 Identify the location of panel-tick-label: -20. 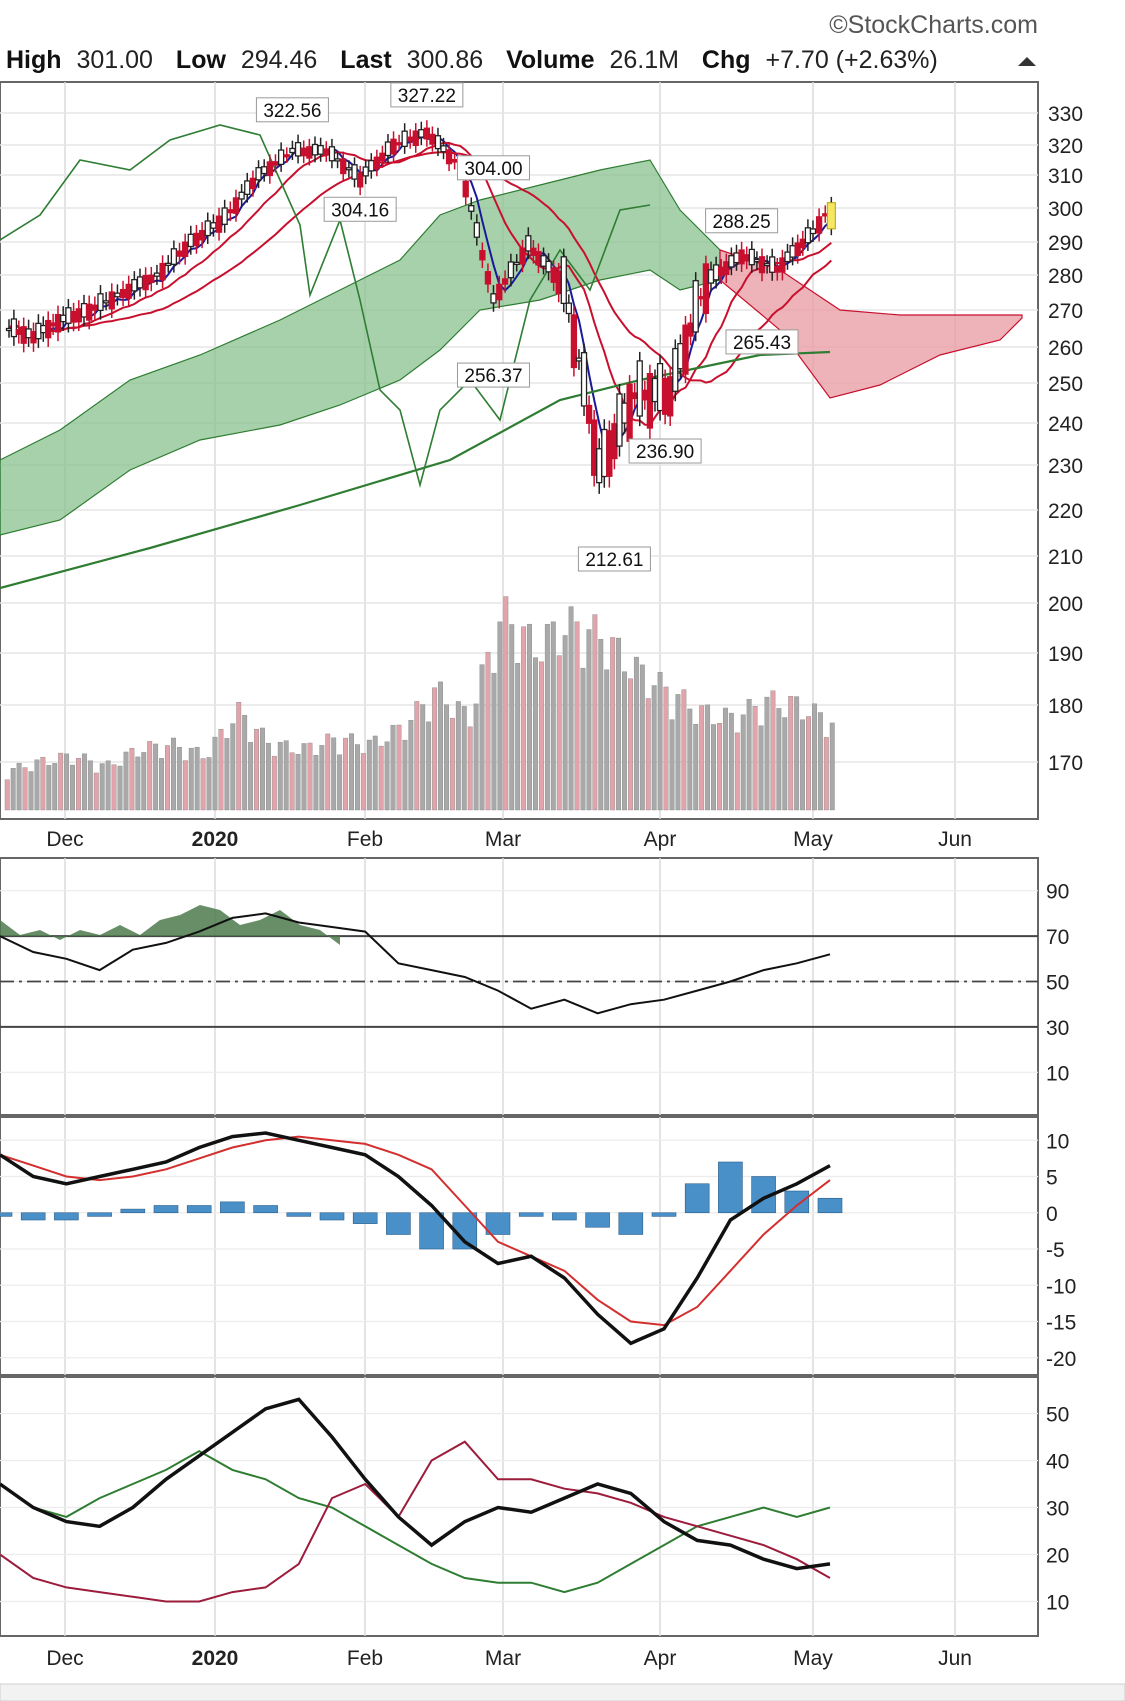
(1061, 1359).